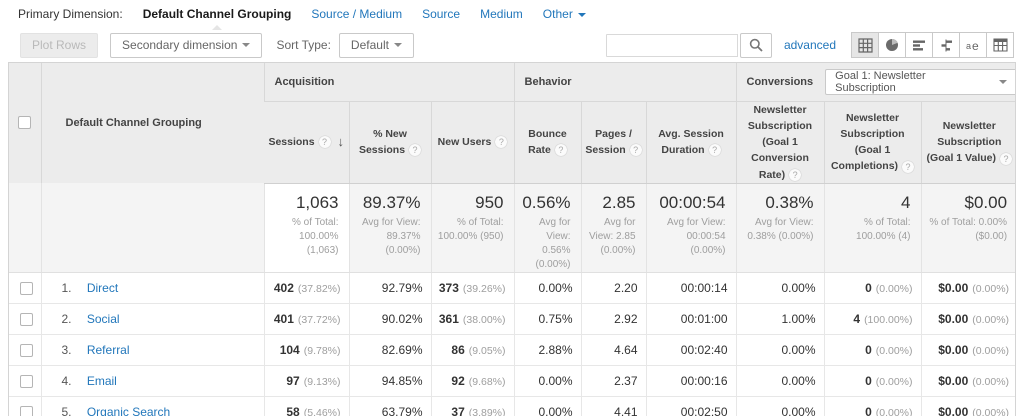 The width and height of the screenshot is (1024, 416). I want to click on channel-link: Direct, so click(102, 287).